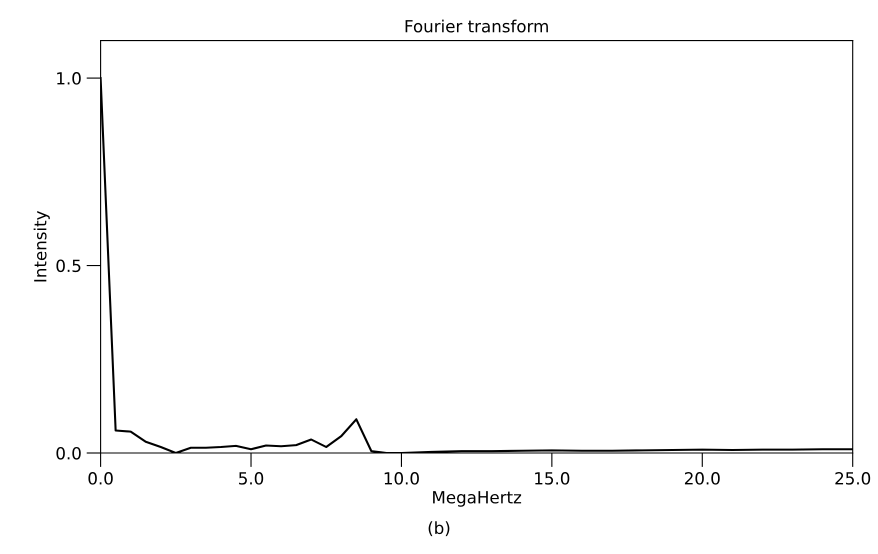 The width and height of the screenshot is (878, 554). I want to click on x-tick-label: 20.0, so click(702, 478).